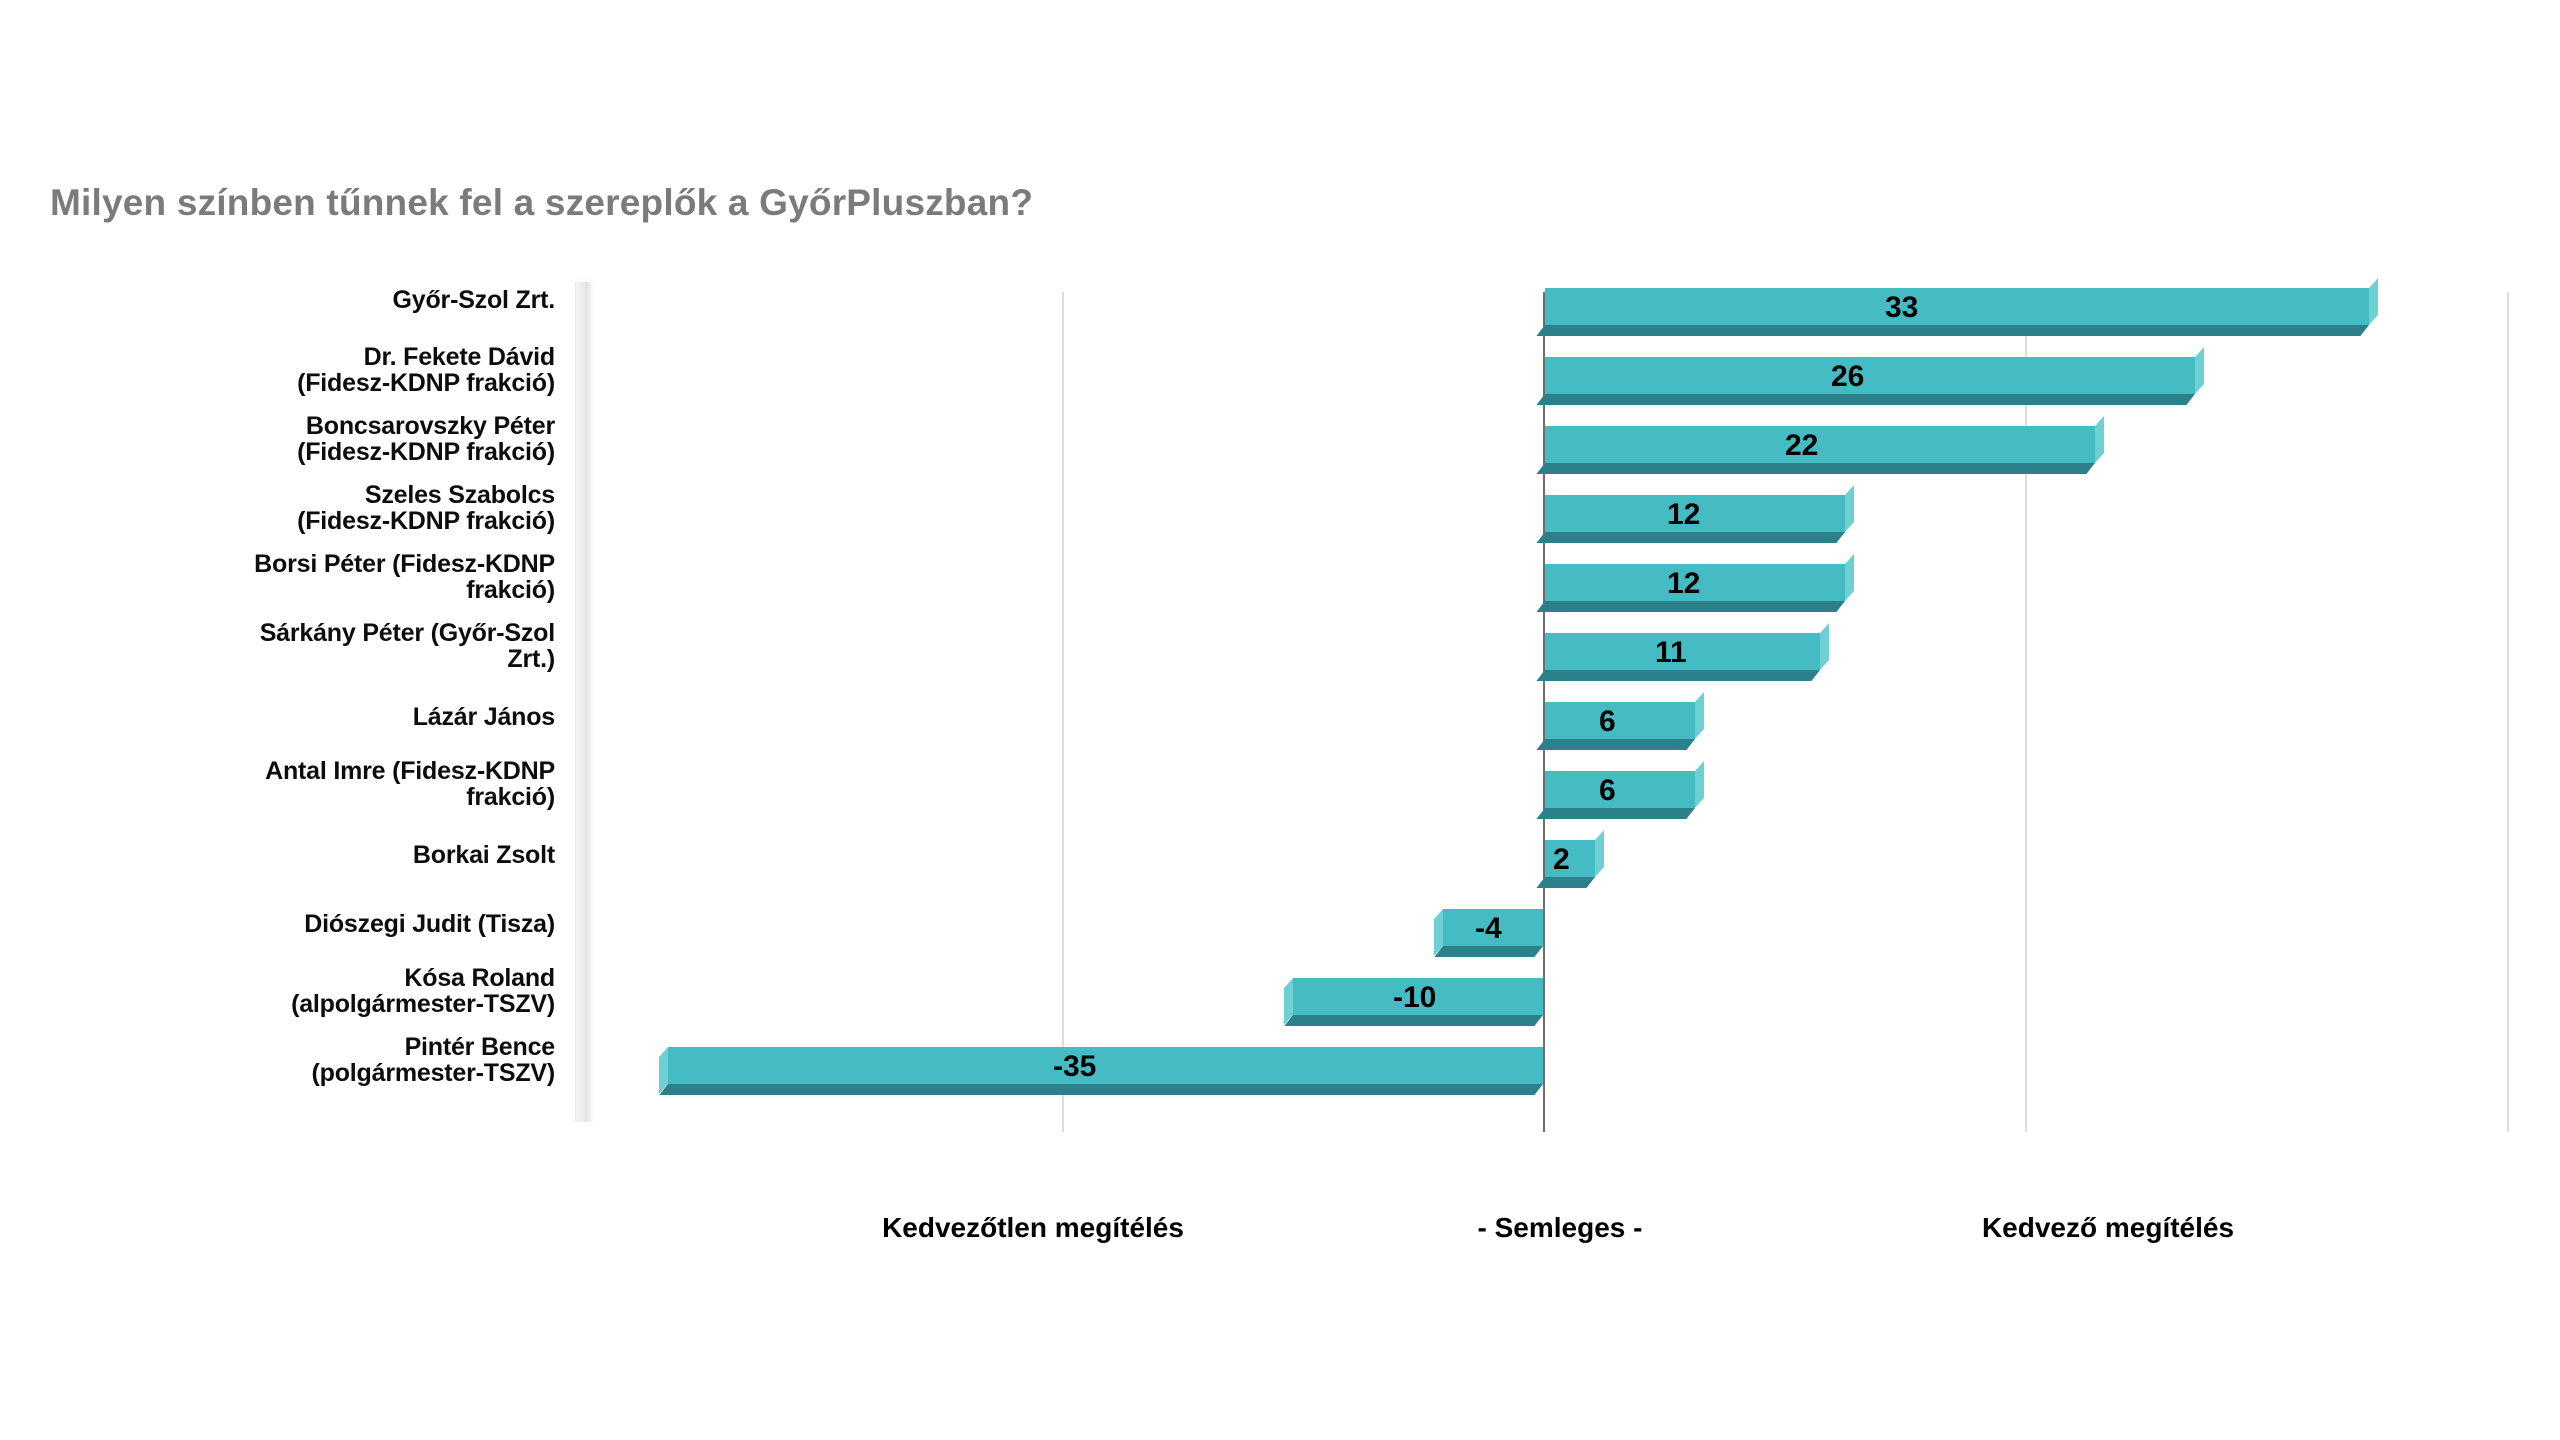 The height and width of the screenshot is (1440, 2560). What do you see at coordinates (484, 717) in the screenshot?
I see `category-label-lazar-janos: Lázár János` at bounding box center [484, 717].